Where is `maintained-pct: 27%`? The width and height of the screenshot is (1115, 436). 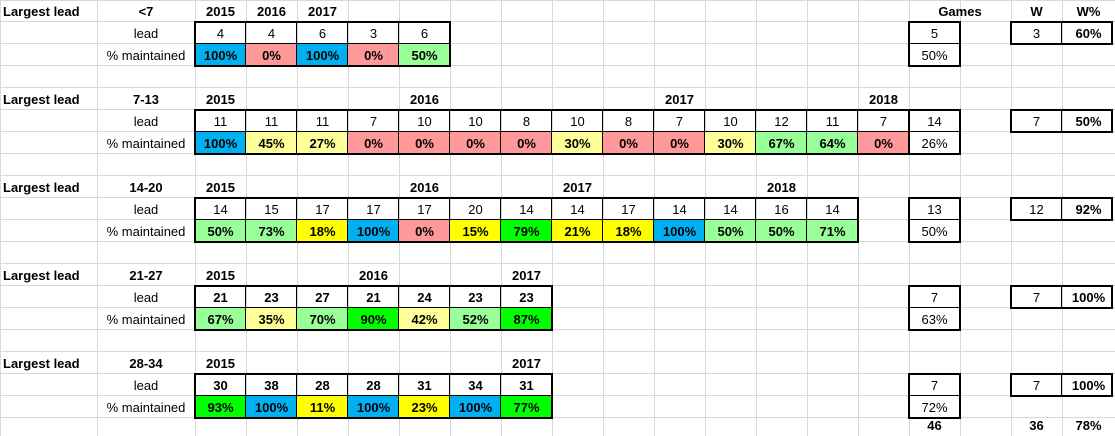
maintained-pct: 27% is located at coordinates (322, 143).